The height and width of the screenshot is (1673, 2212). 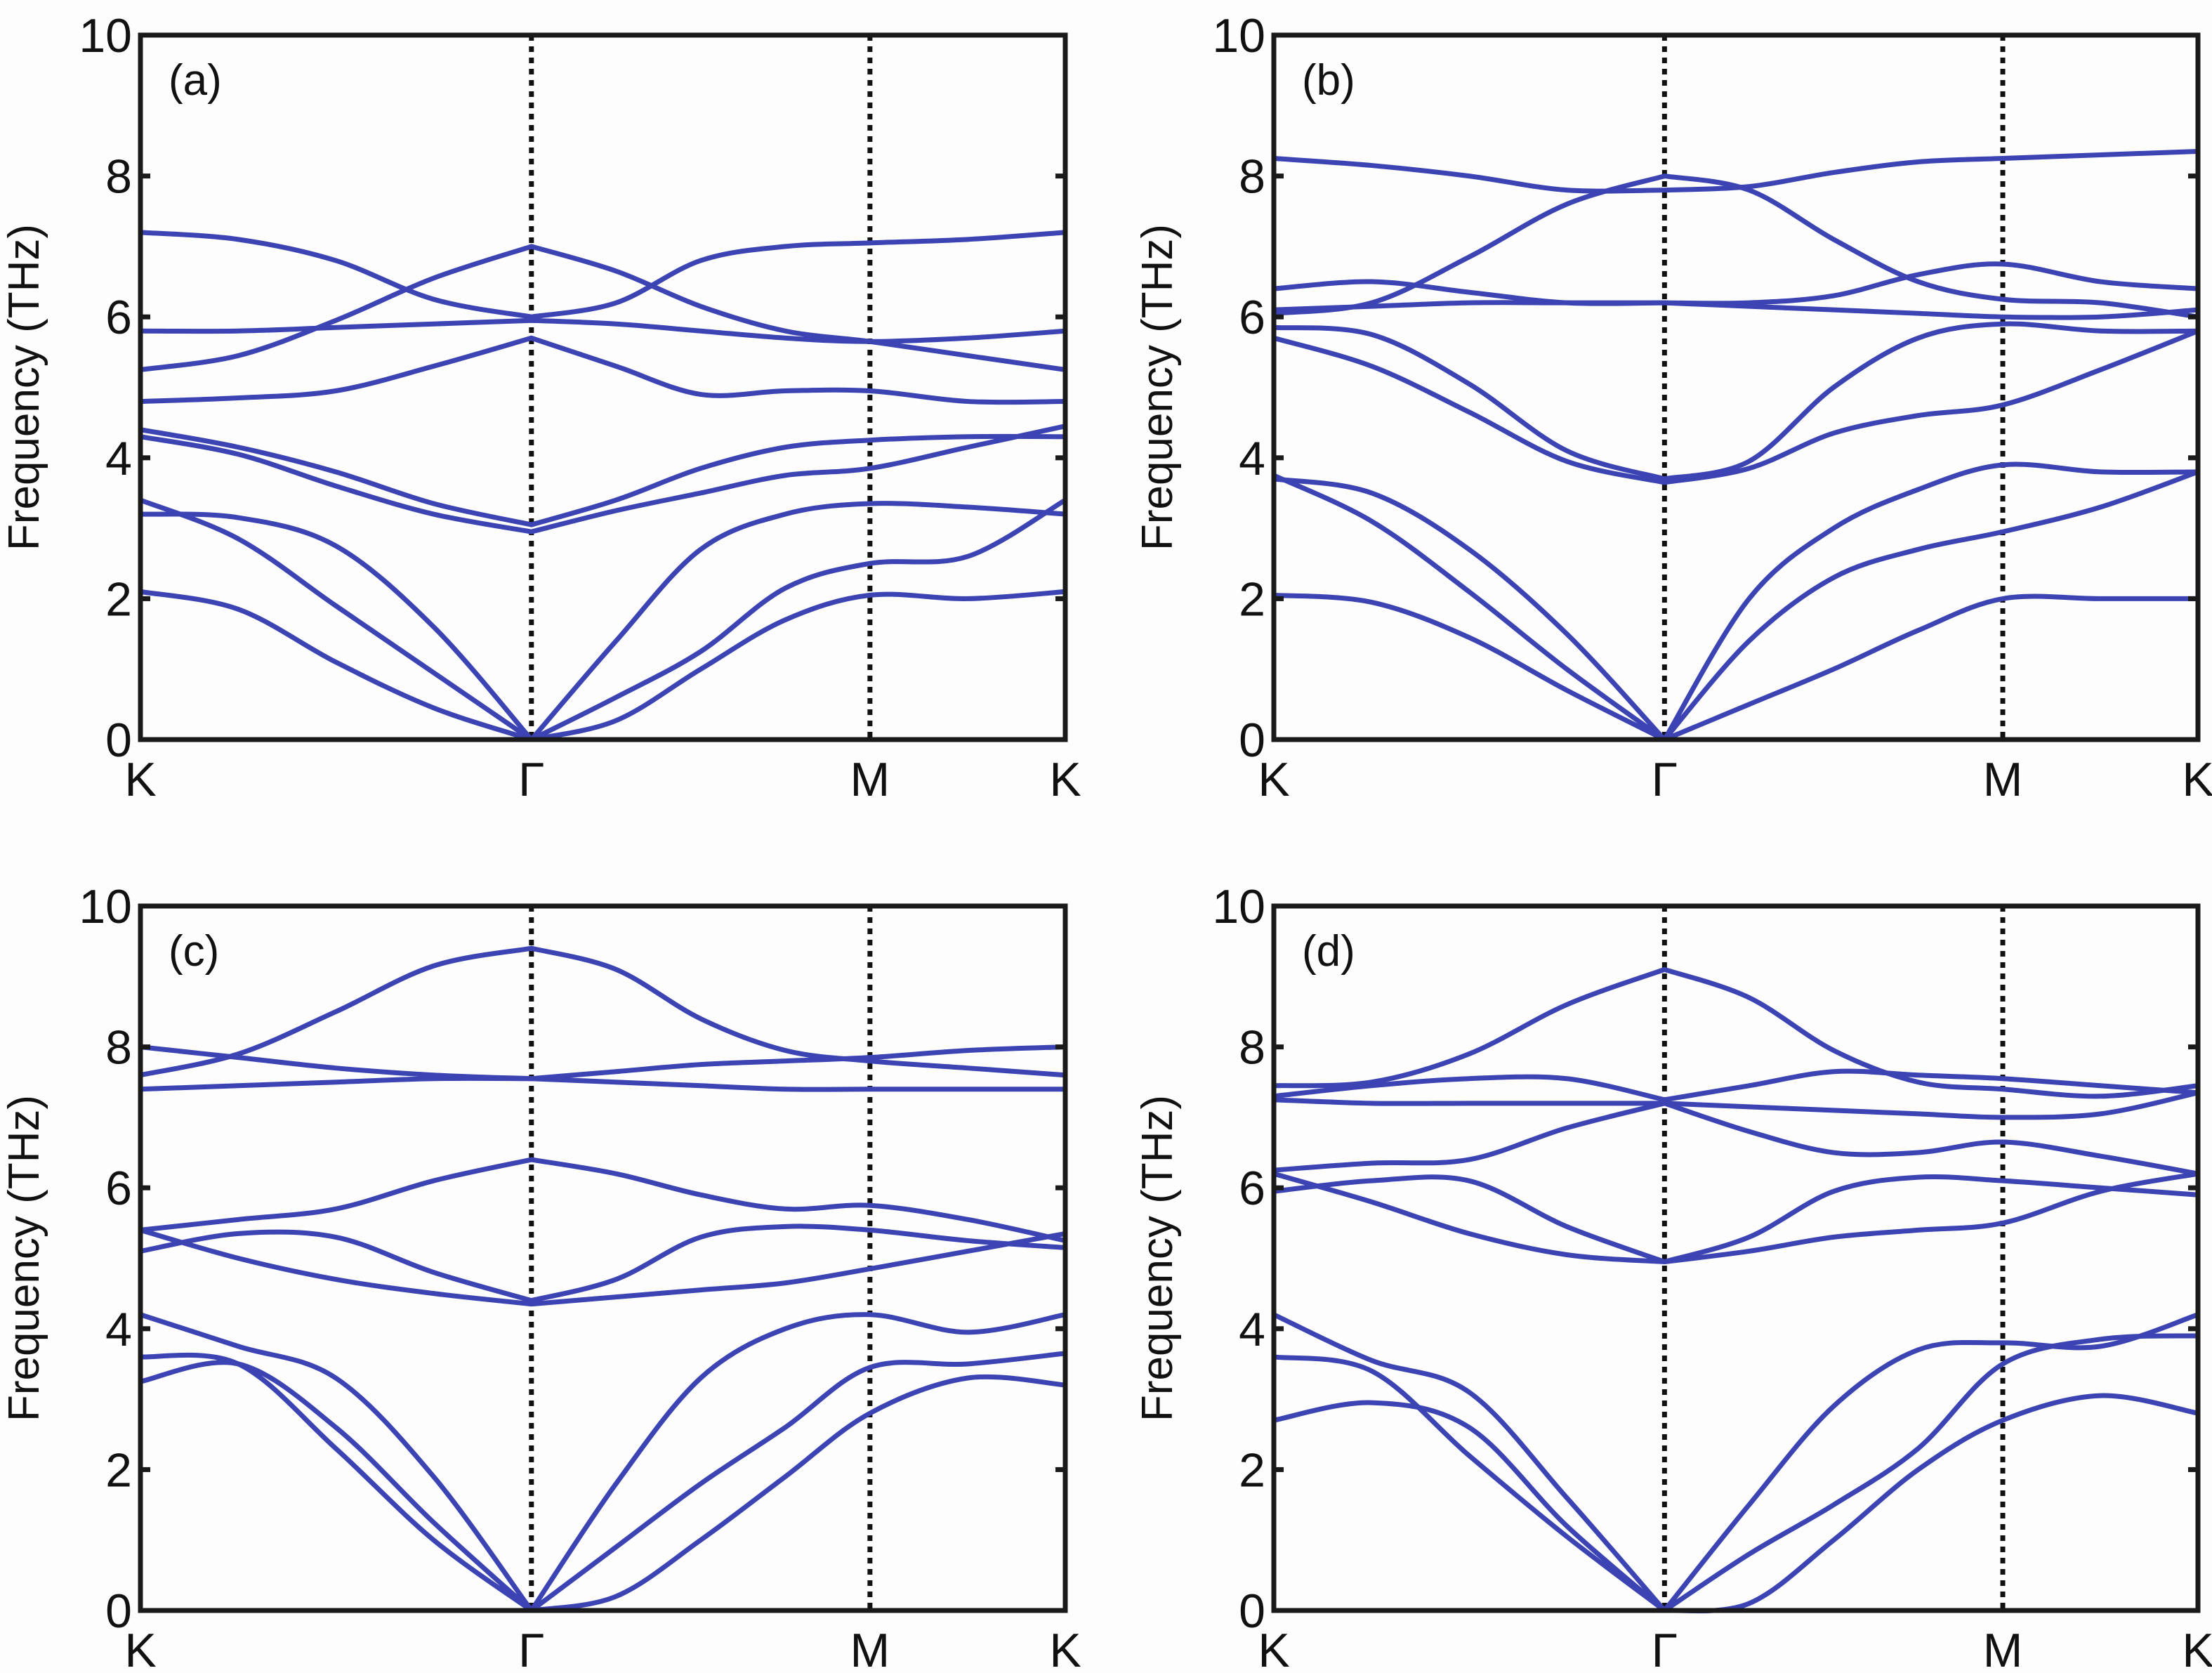 What do you see at coordinates (194, 951) in the screenshot?
I see `panel-label: (c)` at bounding box center [194, 951].